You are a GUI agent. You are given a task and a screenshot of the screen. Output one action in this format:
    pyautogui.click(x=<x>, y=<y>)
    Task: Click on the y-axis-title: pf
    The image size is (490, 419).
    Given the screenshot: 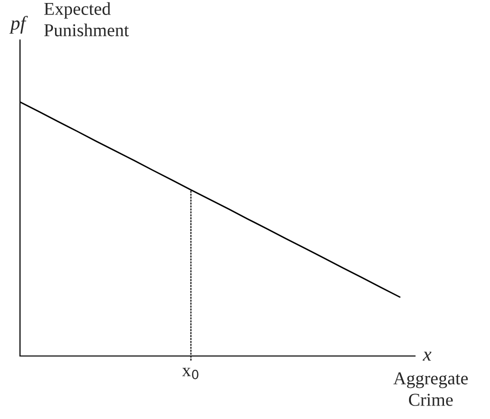 What is the action you would take?
    pyautogui.click(x=18, y=25)
    